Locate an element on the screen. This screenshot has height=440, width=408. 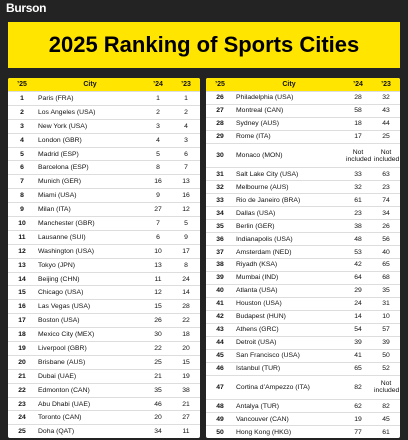
city-cell: Athens (GRC) is located at coordinates (289, 329).